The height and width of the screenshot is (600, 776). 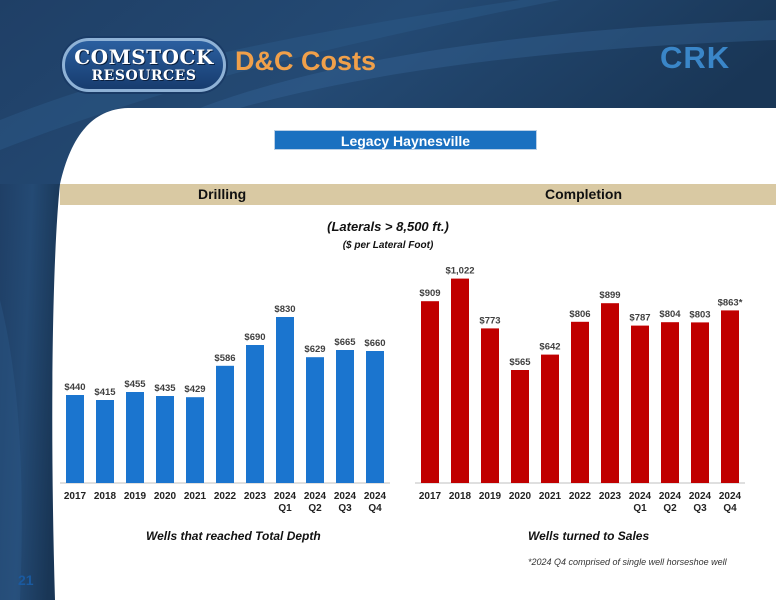 What do you see at coordinates (610, 496) in the screenshot?
I see `completion-tick-label: 2023` at bounding box center [610, 496].